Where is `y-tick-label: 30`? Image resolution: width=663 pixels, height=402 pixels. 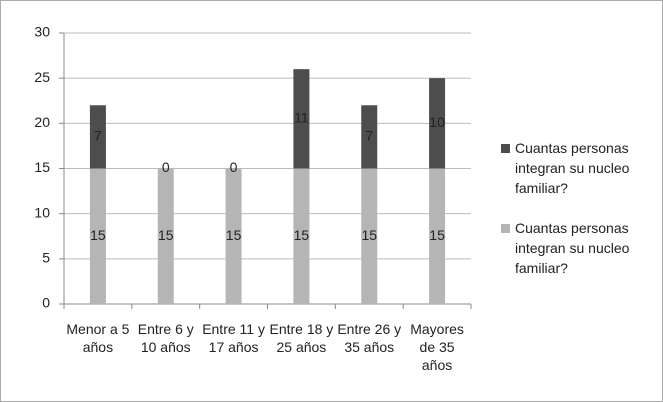
y-tick-label: 30 is located at coordinates (42, 32).